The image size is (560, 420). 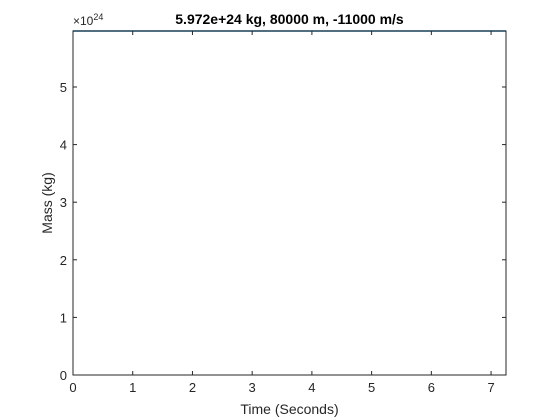 I want to click on x-tick-label: 7, so click(x=490, y=387).